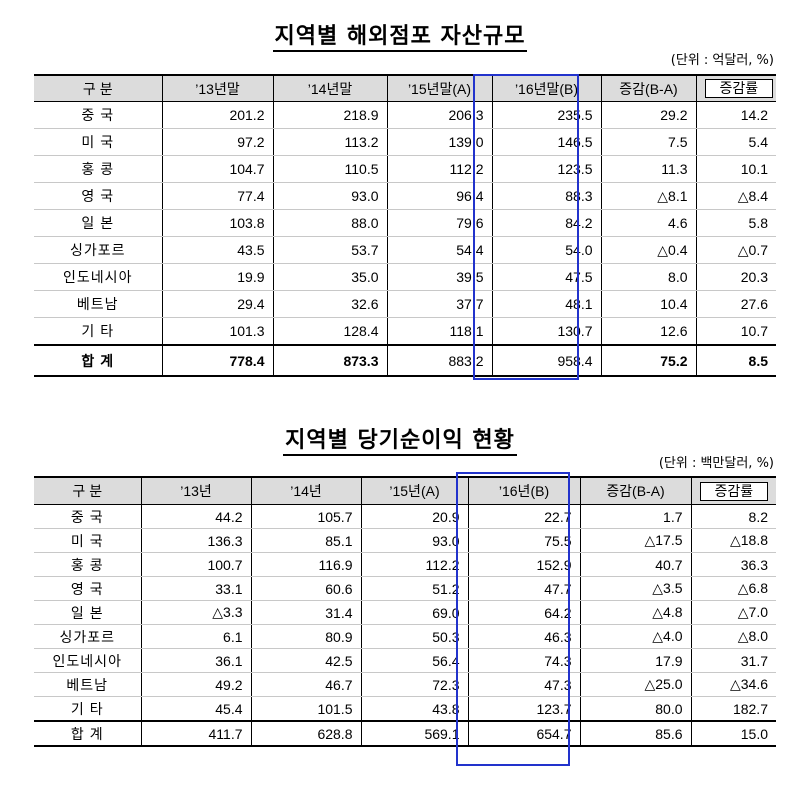 This screenshot has width=800, height=796. What do you see at coordinates (329, 360) in the screenshot?
I see `value-cell: 873.3` at bounding box center [329, 360].